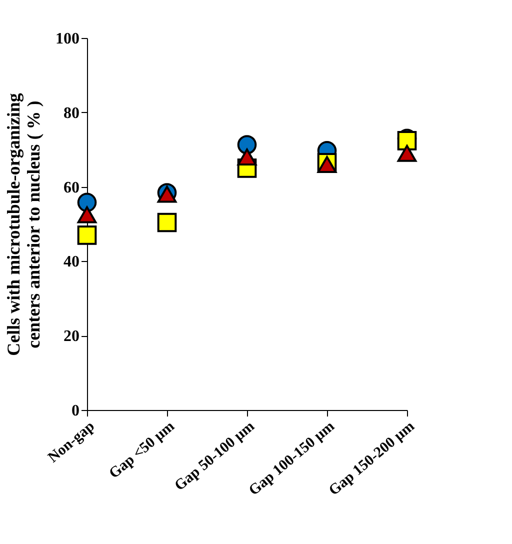 This screenshot has height=544, width=512. Describe the element at coordinates (72, 113) in the screenshot. I see `y-tick-label: 80` at that location.